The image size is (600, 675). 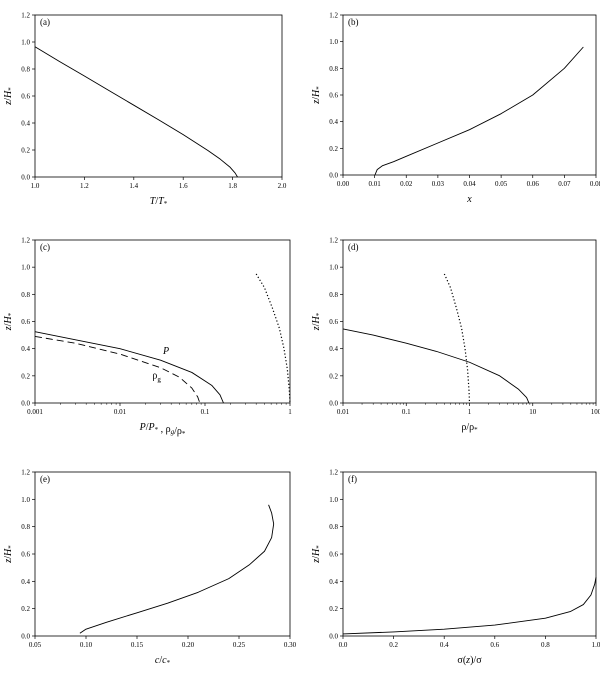 What do you see at coordinates (438, 184) in the screenshot?
I see `x-tick-label: 0.03` at bounding box center [438, 184].